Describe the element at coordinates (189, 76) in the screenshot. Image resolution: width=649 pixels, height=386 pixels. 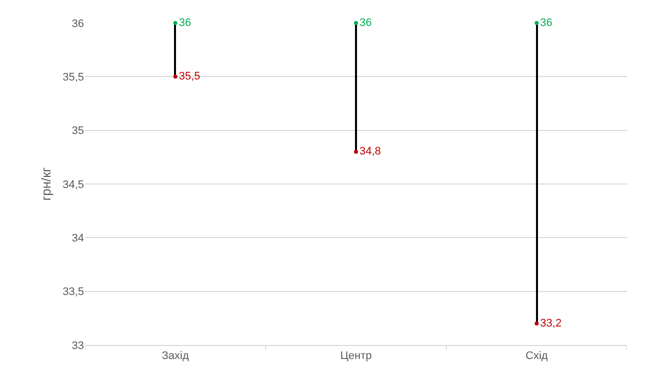
I see `data-label: 35,5` at that location.